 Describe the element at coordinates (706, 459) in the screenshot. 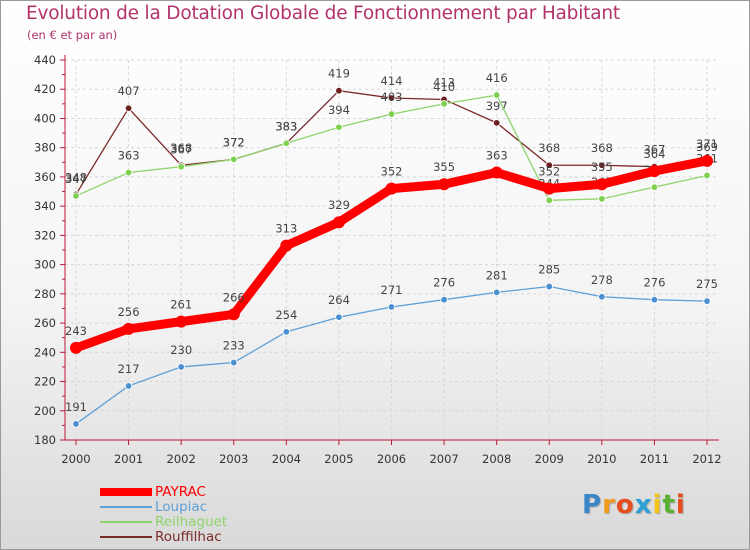

I see `x-tick-label: 2012` at that location.